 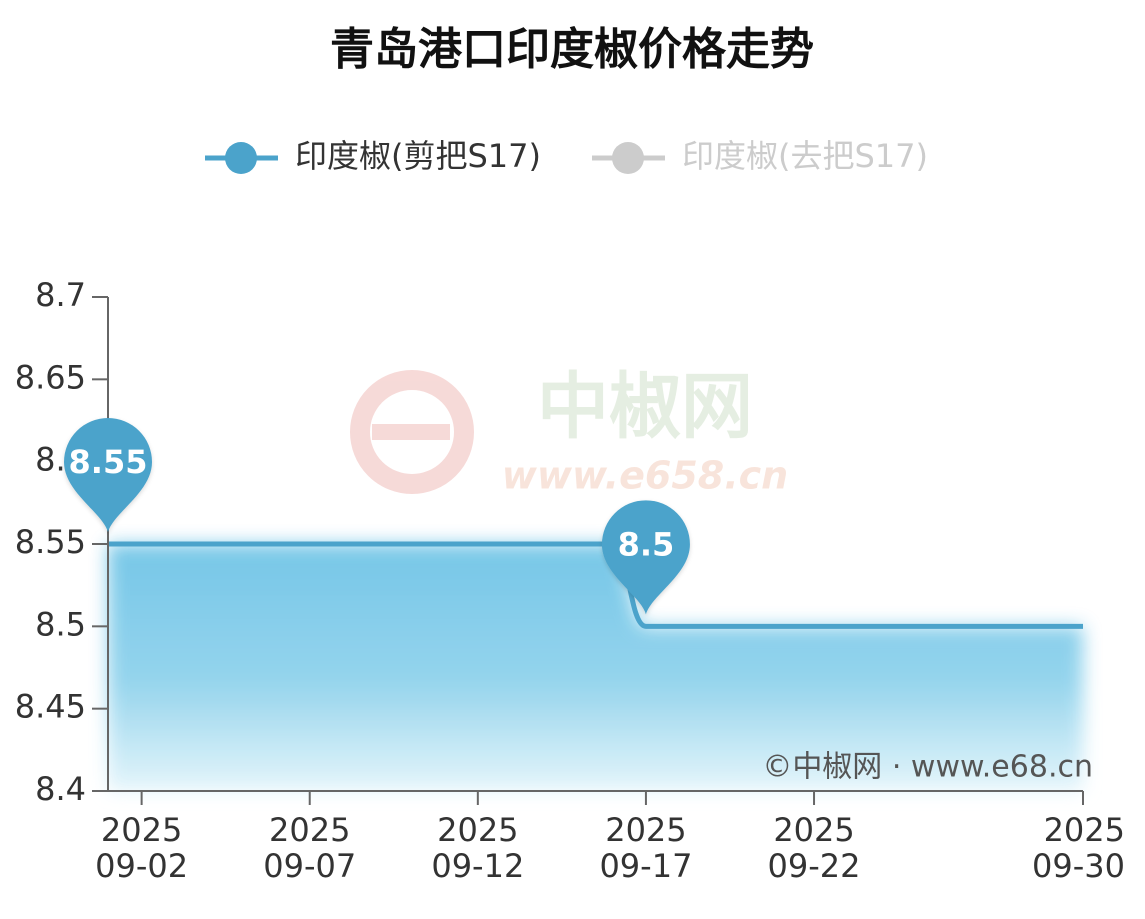 What do you see at coordinates (108, 462) in the screenshot?
I see `data-label: 8.55` at bounding box center [108, 462].